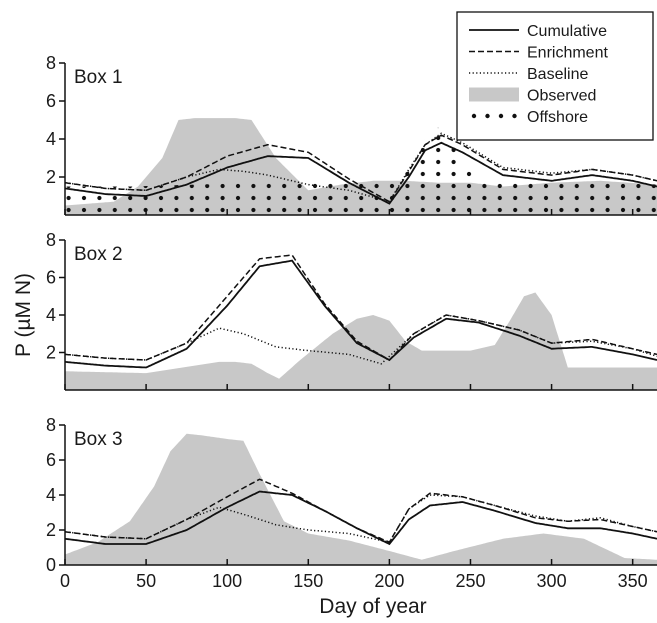 The width and height of the screenshot is (657, 623). I want to click on x-tick-label: 300, so click(552, 581).